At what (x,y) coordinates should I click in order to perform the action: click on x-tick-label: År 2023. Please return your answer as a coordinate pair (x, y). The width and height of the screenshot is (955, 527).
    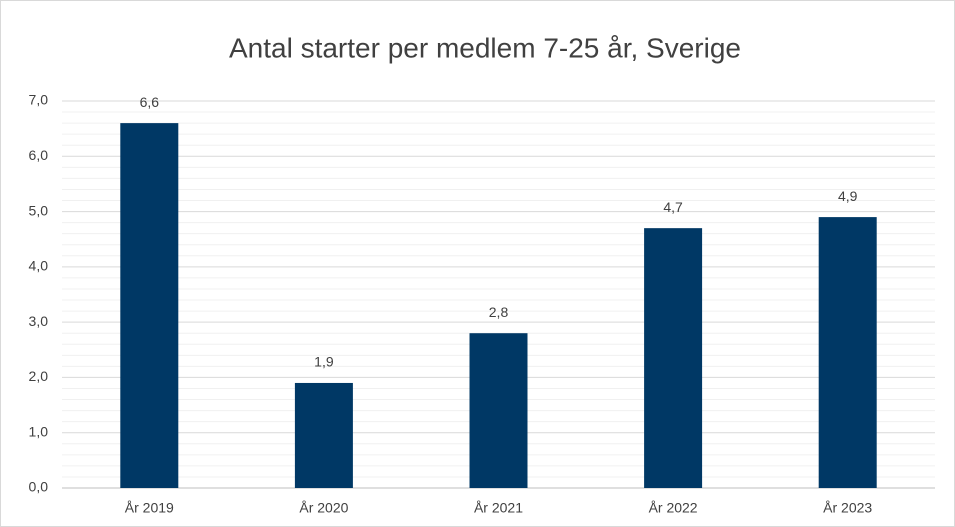
    Looking at the image, I should click on (847, 508).